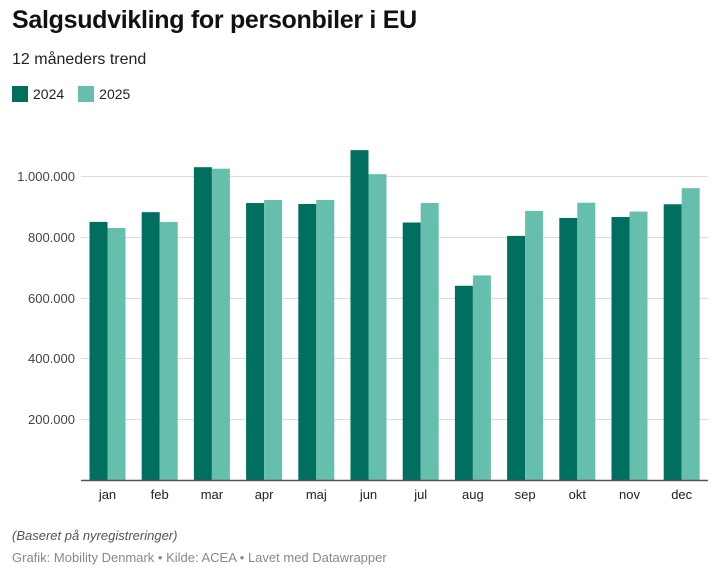 The height and width of the screenshot is (578, 720). I want to click on bar-maj-2025, so click(325, 340).